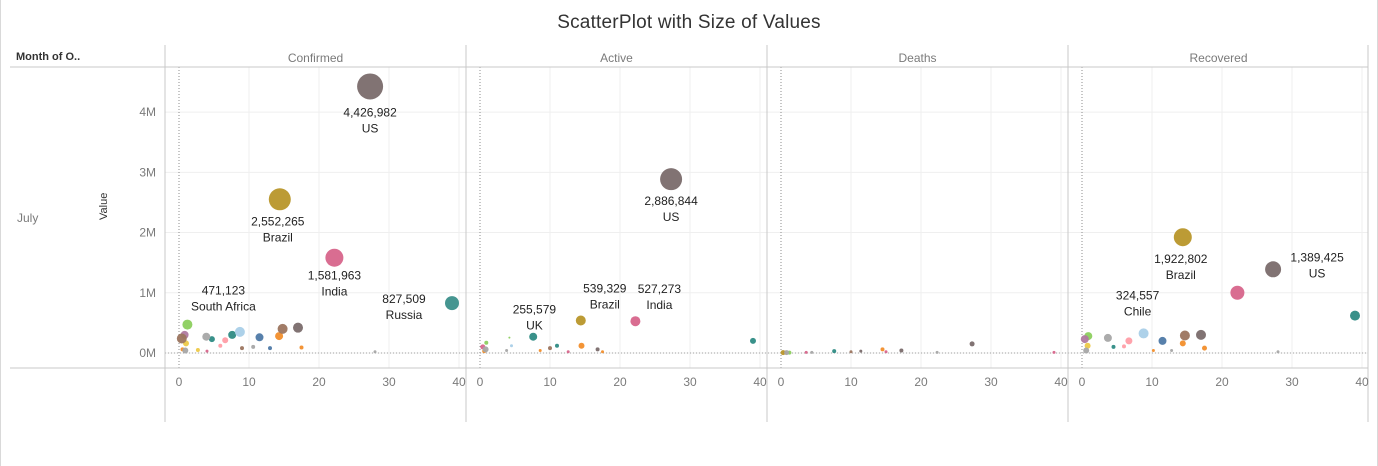 The image size is (1378, 466). I want to click on chart-title: ScatterPlot with Size of Values, so click(689, 22).